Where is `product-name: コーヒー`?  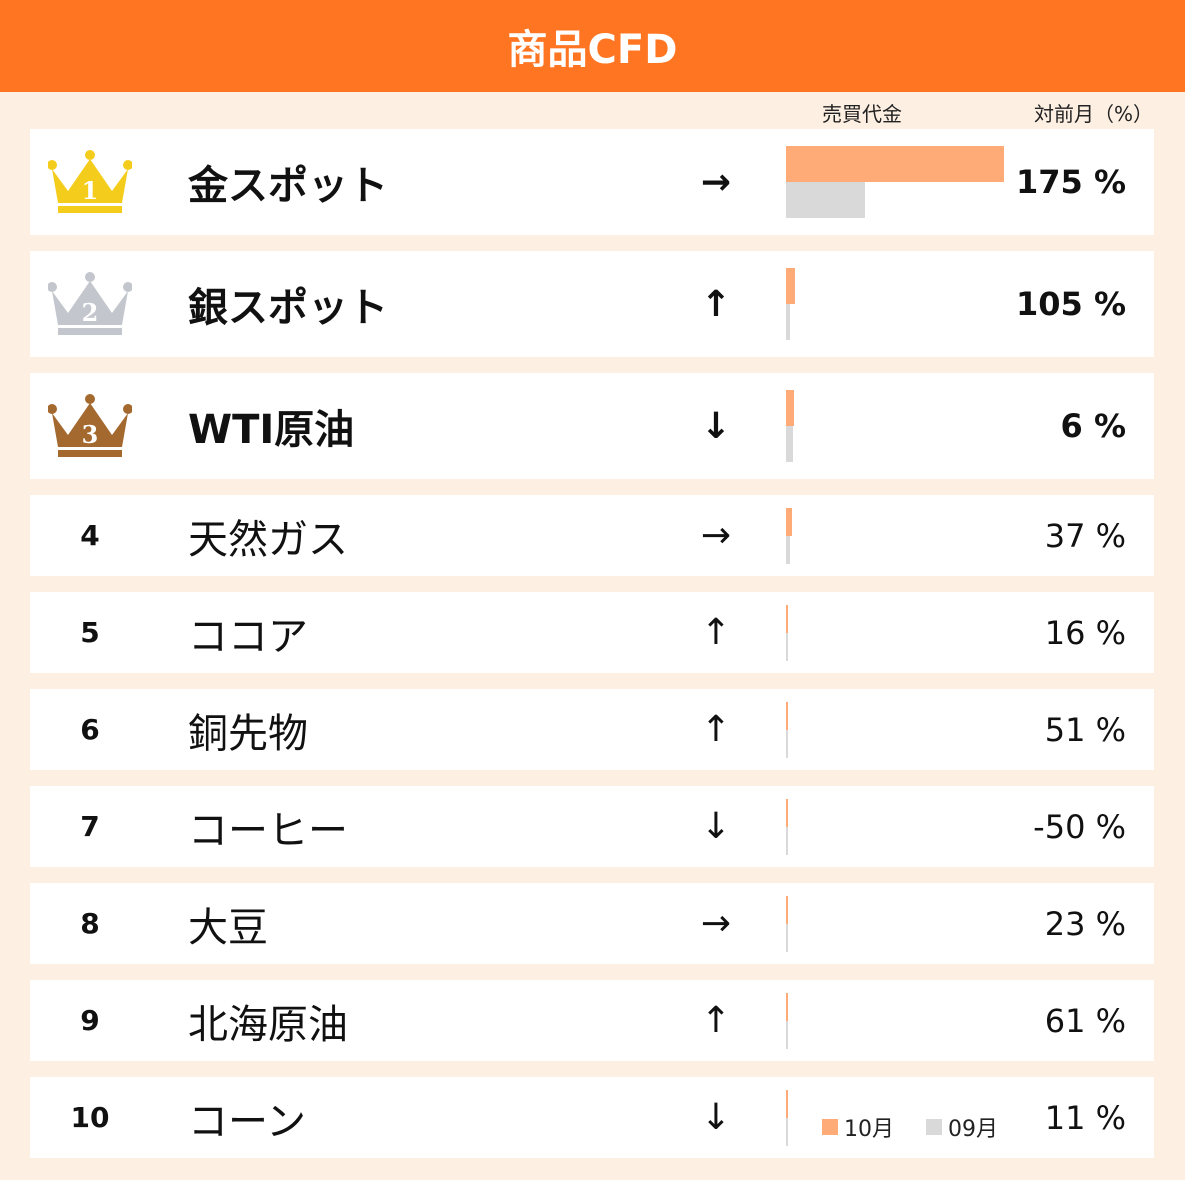
product-name: コーヒー is located at coordinates (268, 830).